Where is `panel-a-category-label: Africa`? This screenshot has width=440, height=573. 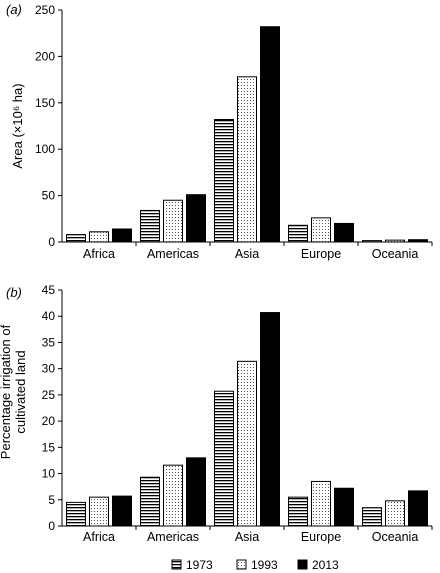
panel-a-category-label: Africa is located at coordinates (99, 254).